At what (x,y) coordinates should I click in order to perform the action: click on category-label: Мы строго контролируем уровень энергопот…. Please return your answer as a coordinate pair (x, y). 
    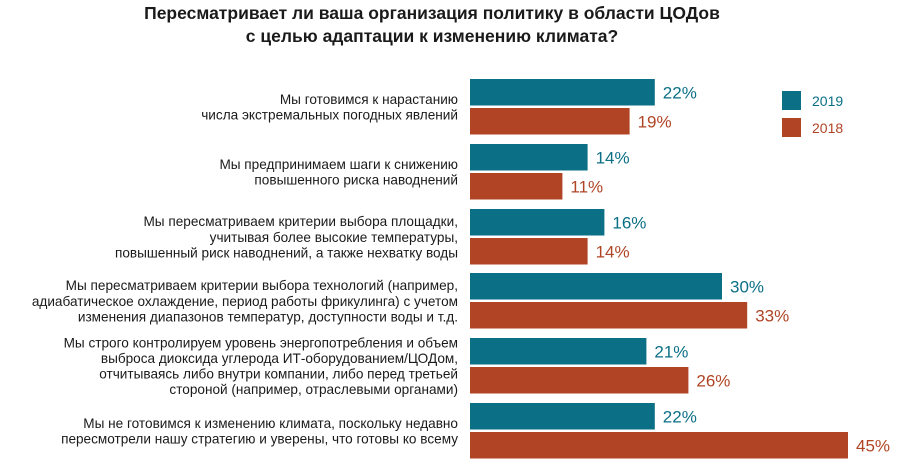
    Looking at the image, I should click on (261, 342).